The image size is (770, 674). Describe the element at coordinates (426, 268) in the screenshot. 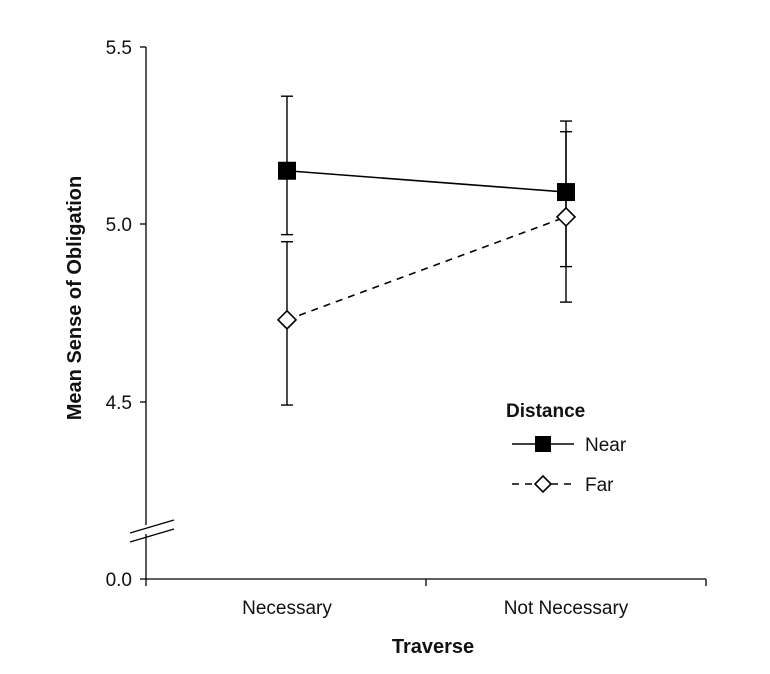

I see `series-line-far` at that location.